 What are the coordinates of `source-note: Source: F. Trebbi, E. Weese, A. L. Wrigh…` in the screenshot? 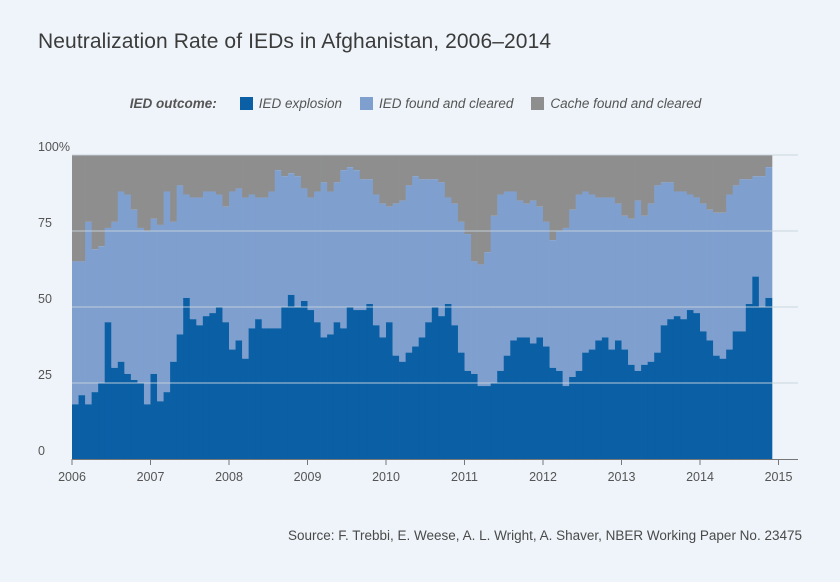 It's located at (544, 535).